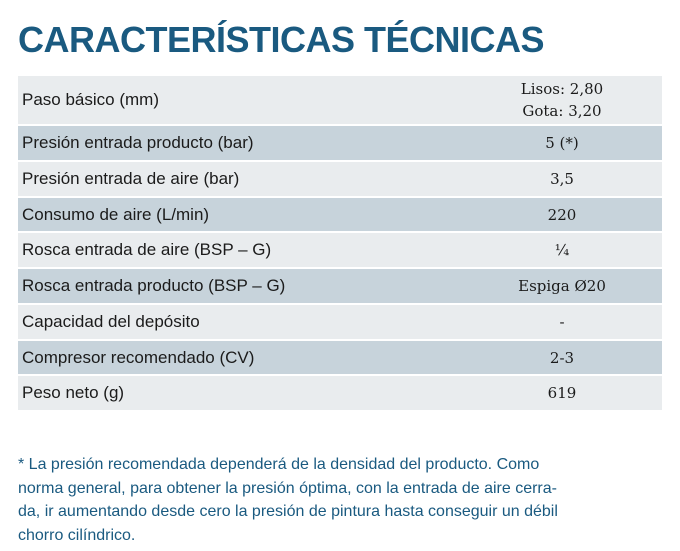 This screenshot has height=551, width=680. I want to click on row-value: 619, so click(562, 393).